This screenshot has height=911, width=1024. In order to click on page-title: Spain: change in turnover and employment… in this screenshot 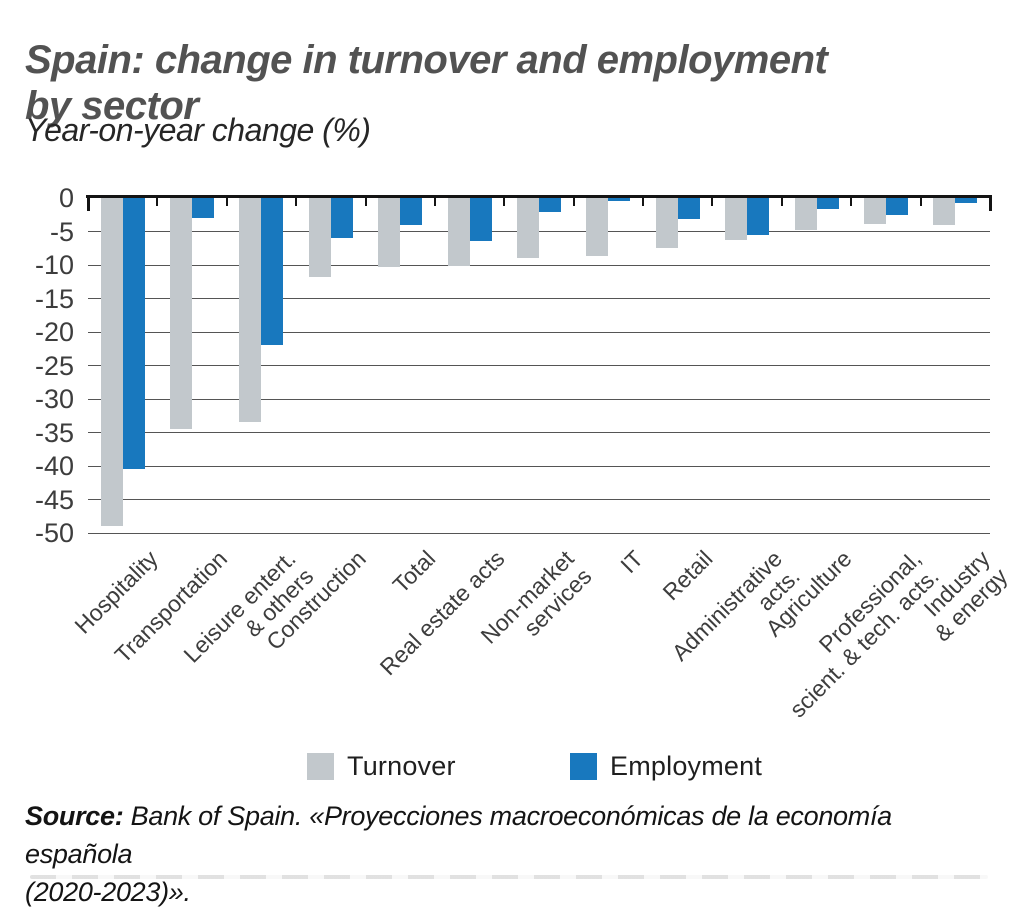, I will do `click(505, 83)`.